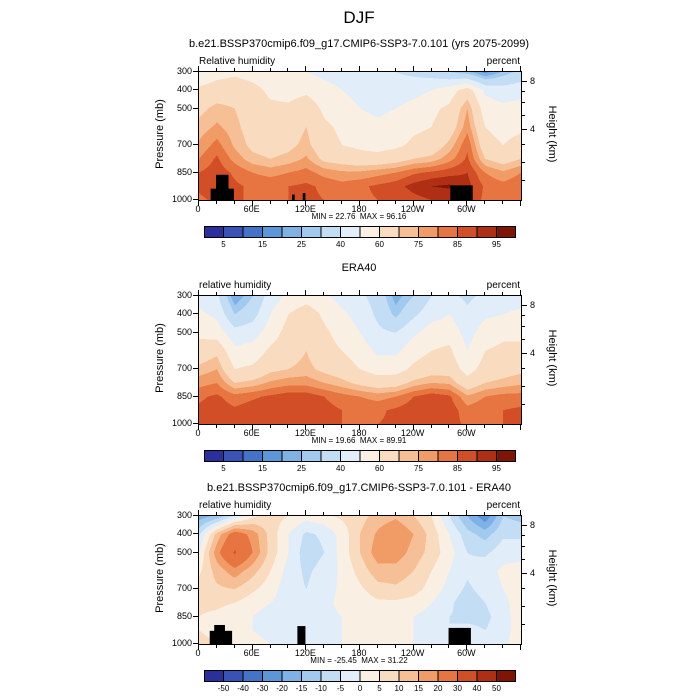 Image resolution: width=700 pixels, height=700 pixels. I want to click on pressure-tick-label: 400, so click(184, 89).